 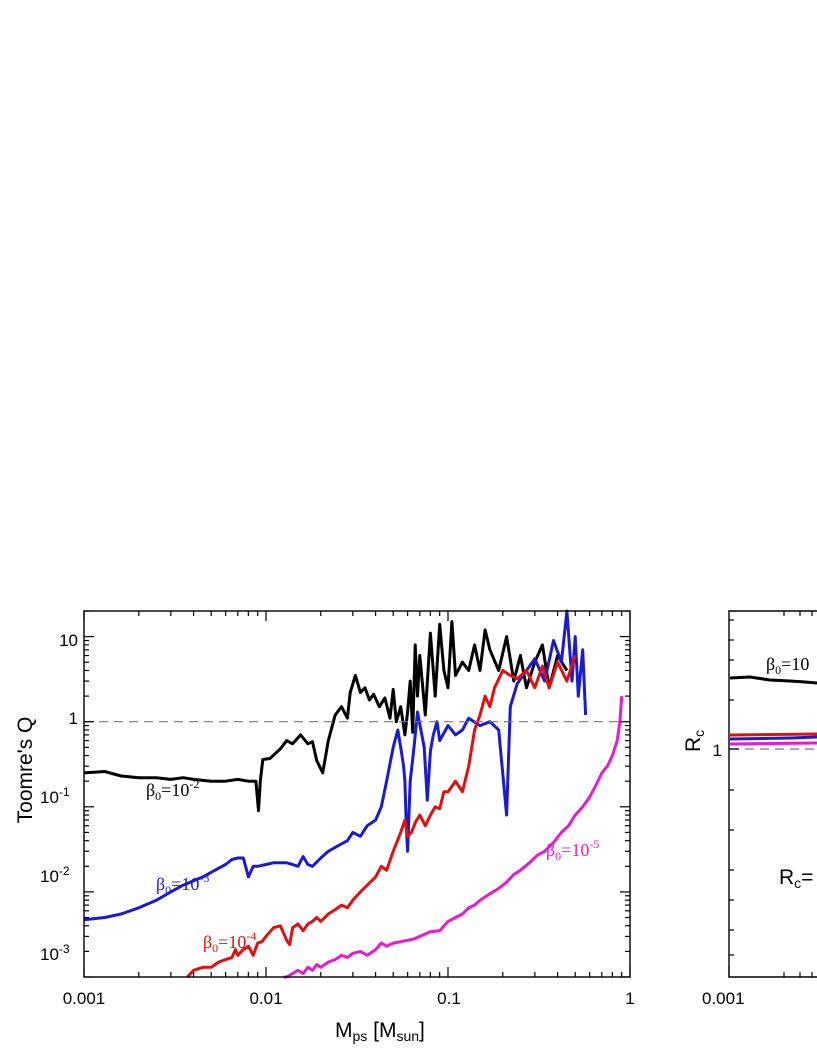 I want to click on y-tick-label: 10, so click(x=68, y=640).